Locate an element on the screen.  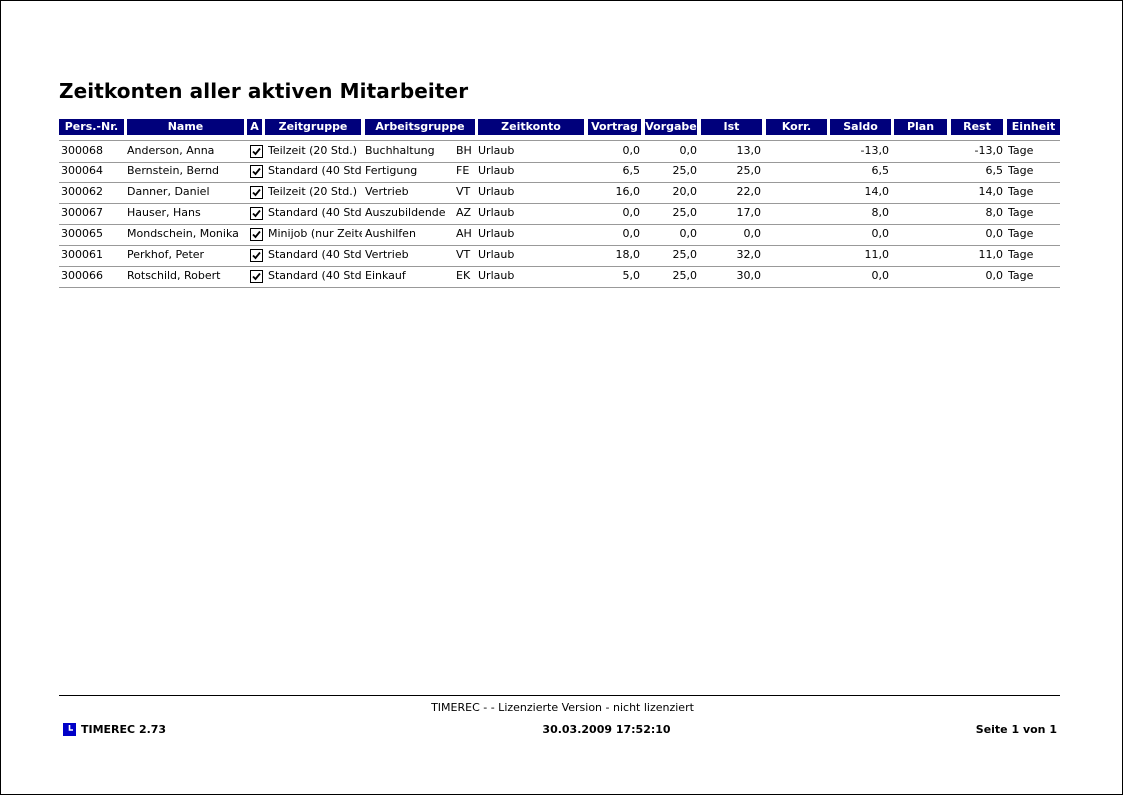
column-header-rest: Rest is located at coordinates (977, 127).